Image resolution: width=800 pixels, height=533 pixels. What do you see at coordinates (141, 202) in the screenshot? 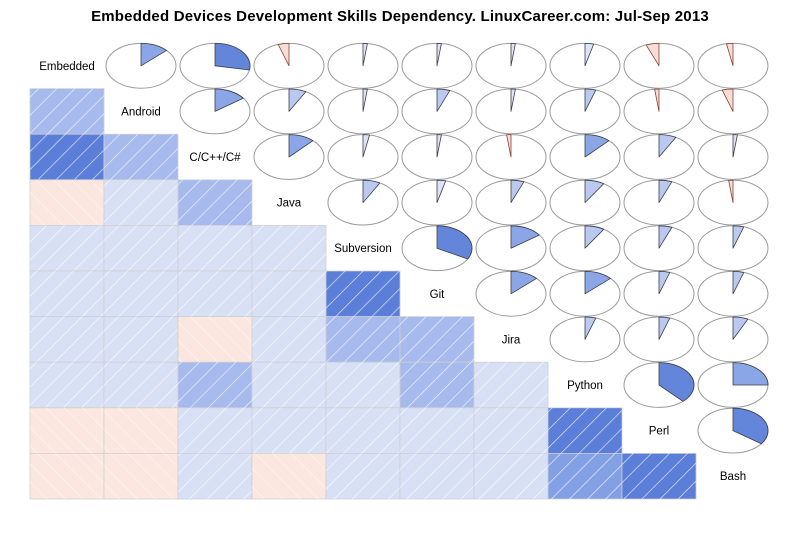
I see `corr-cell-hatch-java-android` at bounding box center [141, 202].